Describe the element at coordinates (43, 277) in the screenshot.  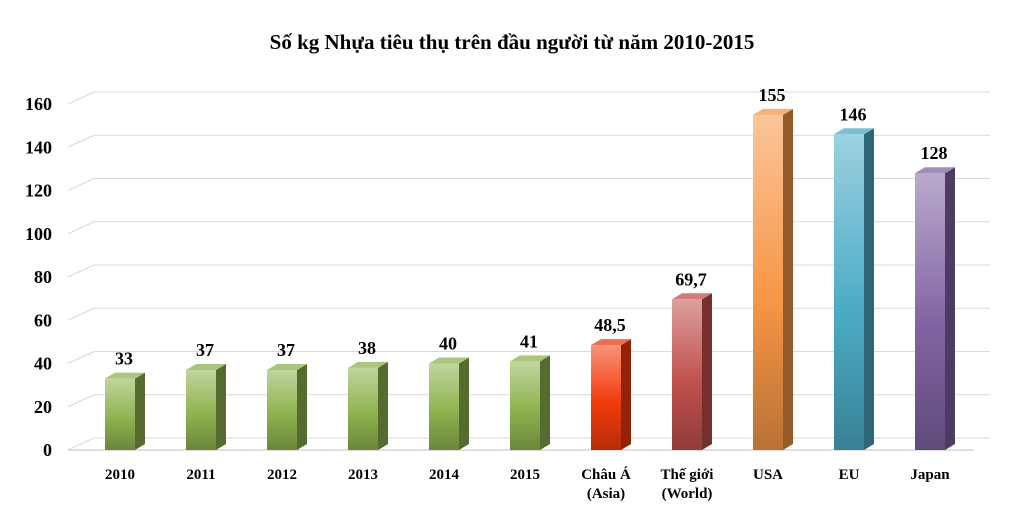
I see `y-tick-label: 80` at that location.